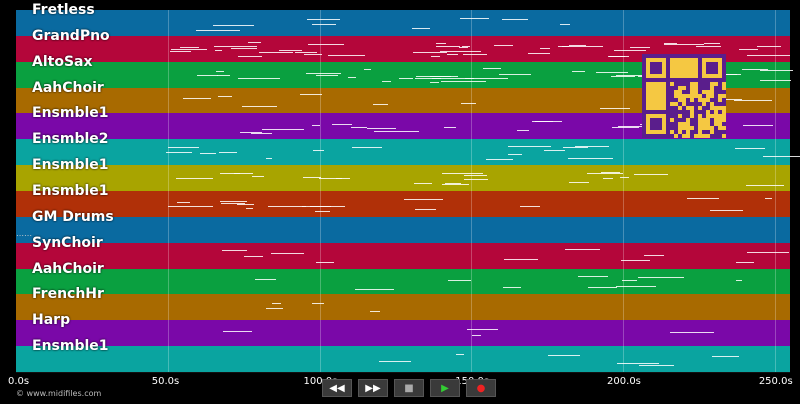  What do you see at coordinates (373, 388) in the screenshot?
I see `fast-forward-button: ▶▶` at bounding box center [373, 388].